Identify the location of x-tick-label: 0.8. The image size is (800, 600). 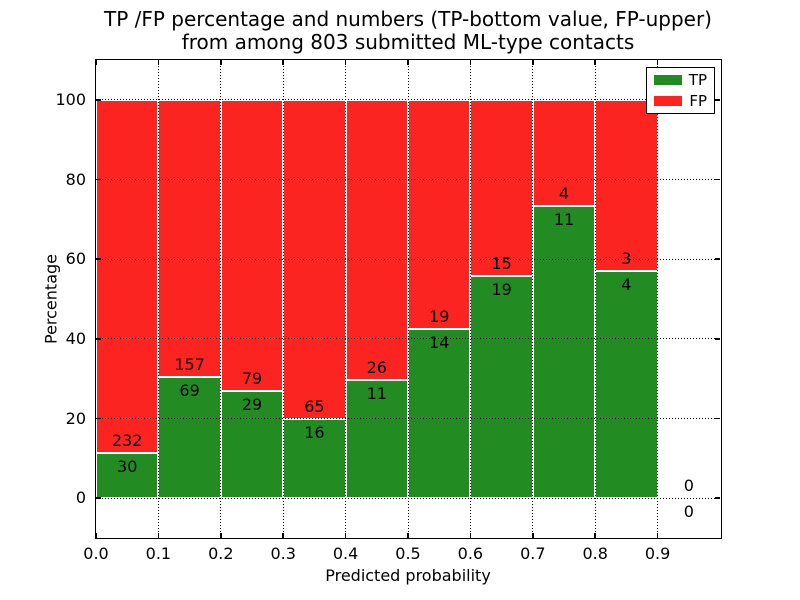
(595, 553).